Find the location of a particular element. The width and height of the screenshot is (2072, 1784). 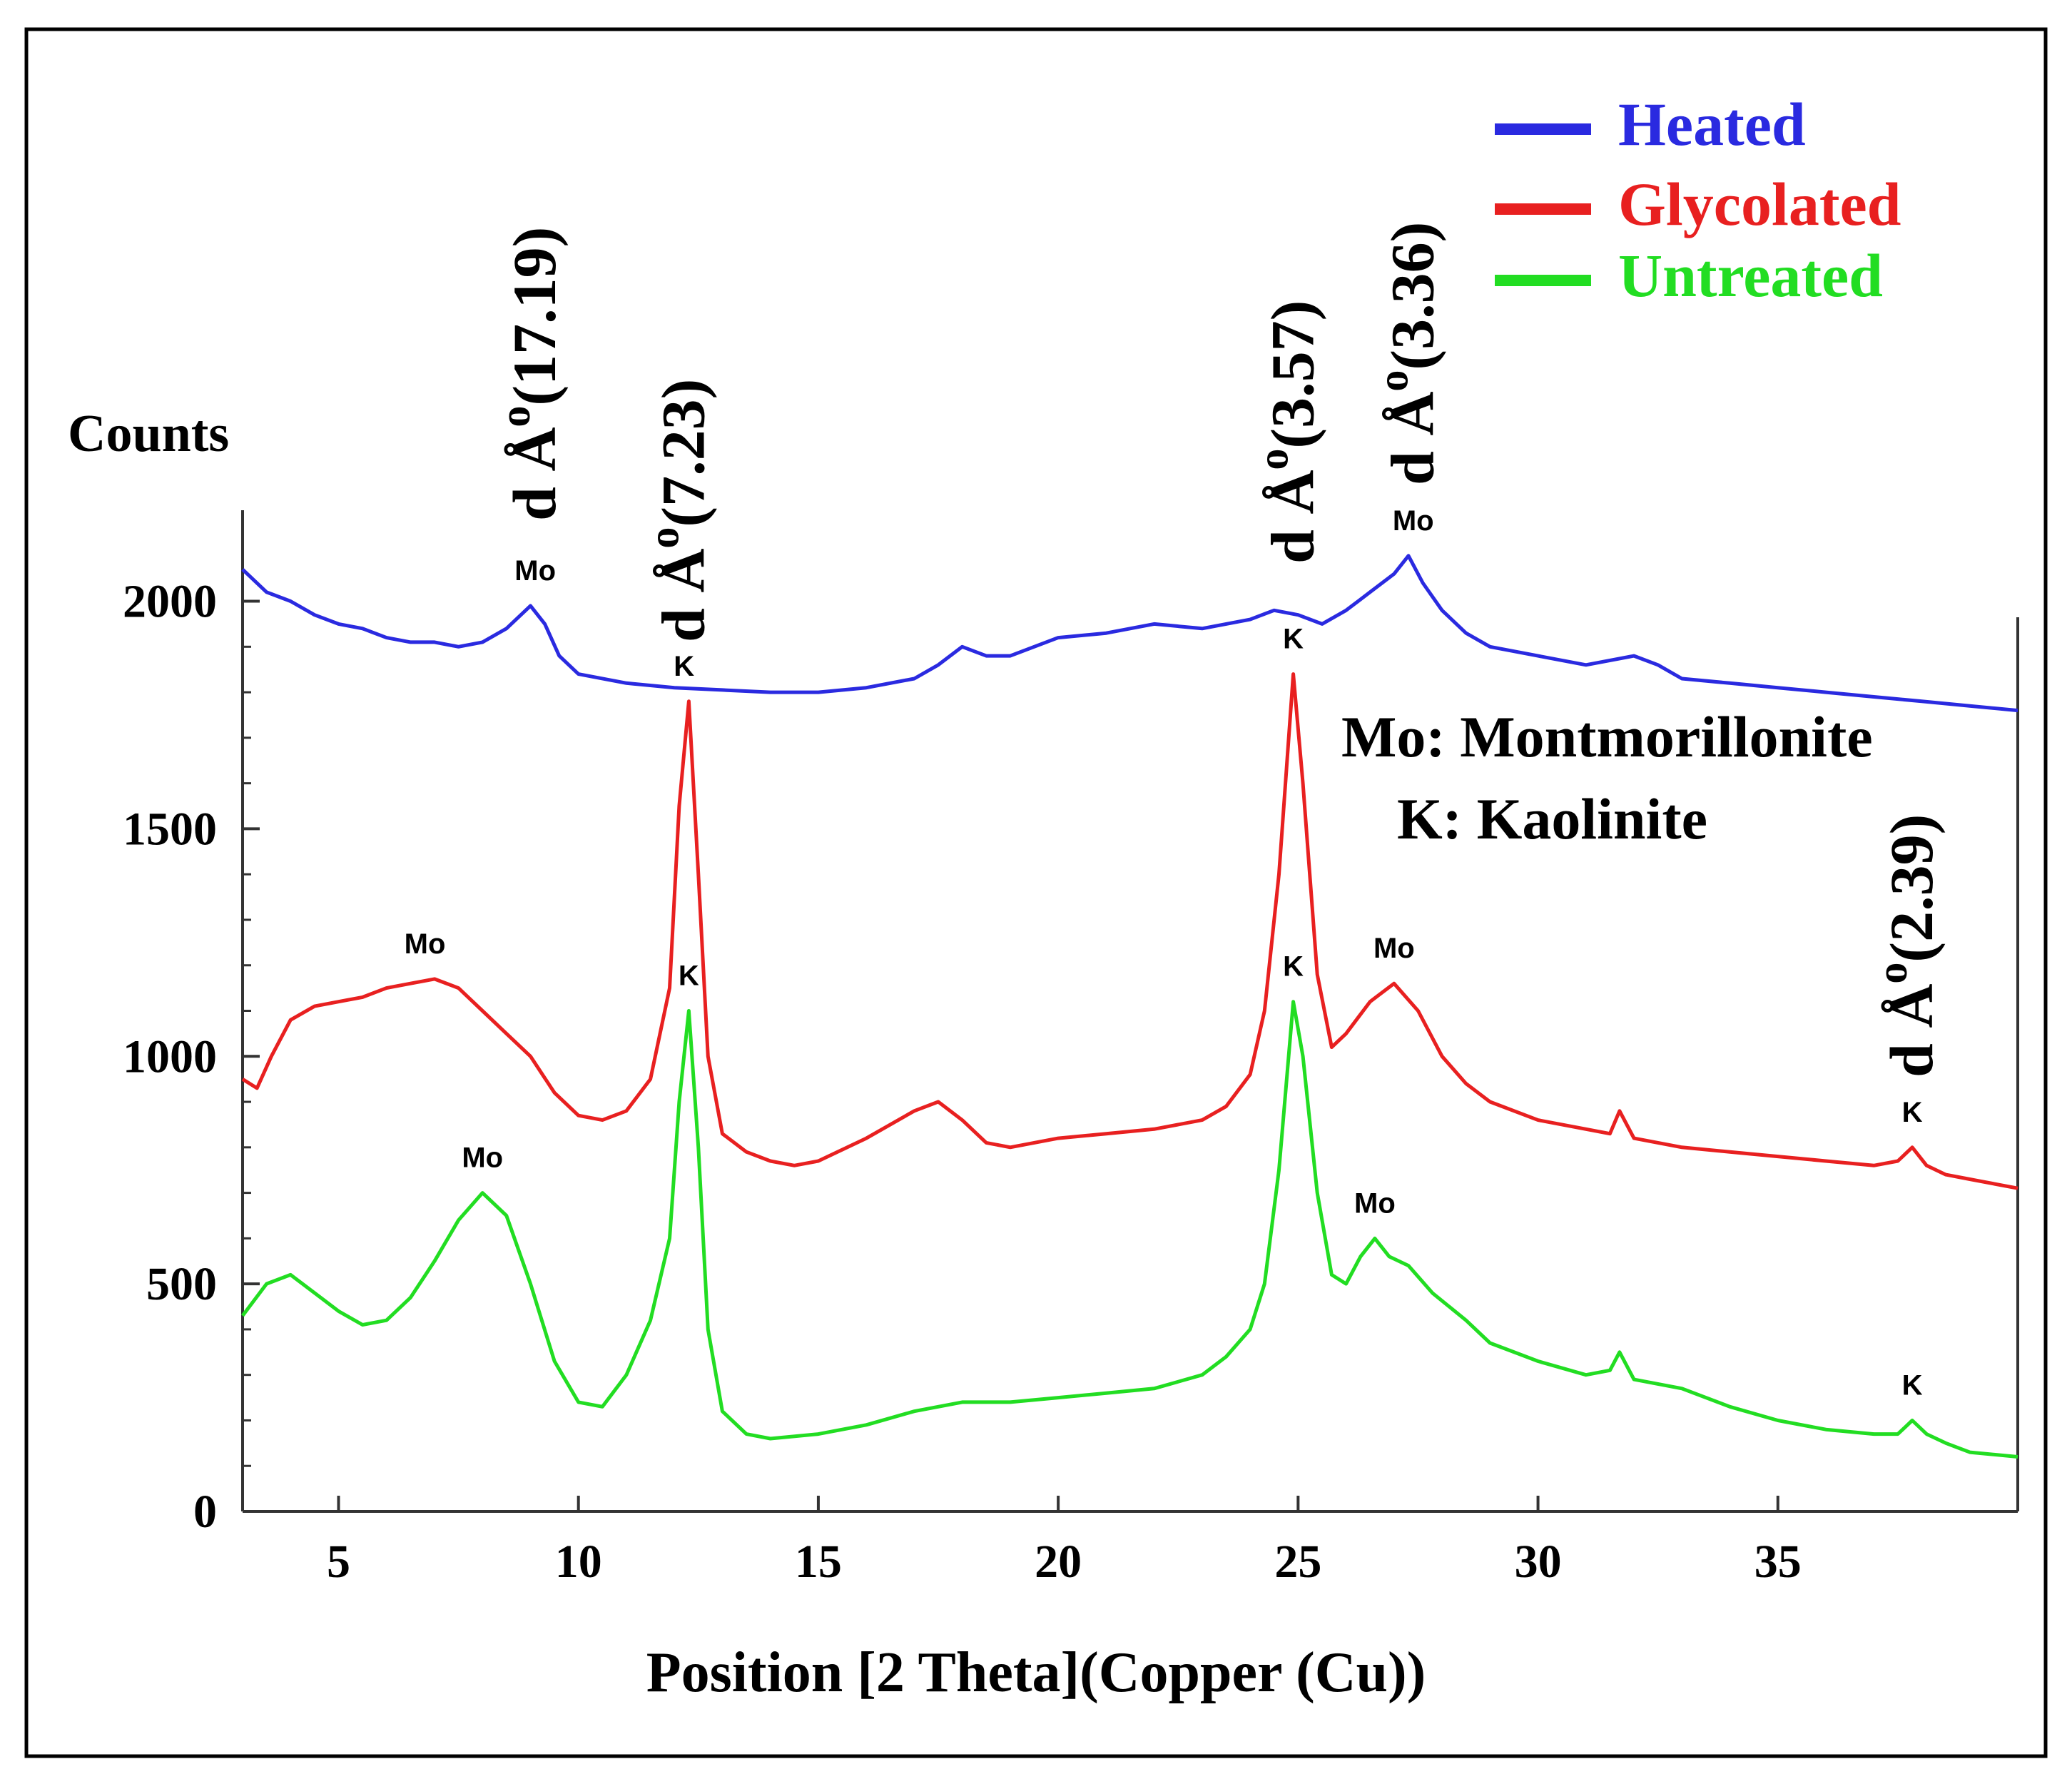

y-tick-label: 2000 is located at coordinates (170, 602).